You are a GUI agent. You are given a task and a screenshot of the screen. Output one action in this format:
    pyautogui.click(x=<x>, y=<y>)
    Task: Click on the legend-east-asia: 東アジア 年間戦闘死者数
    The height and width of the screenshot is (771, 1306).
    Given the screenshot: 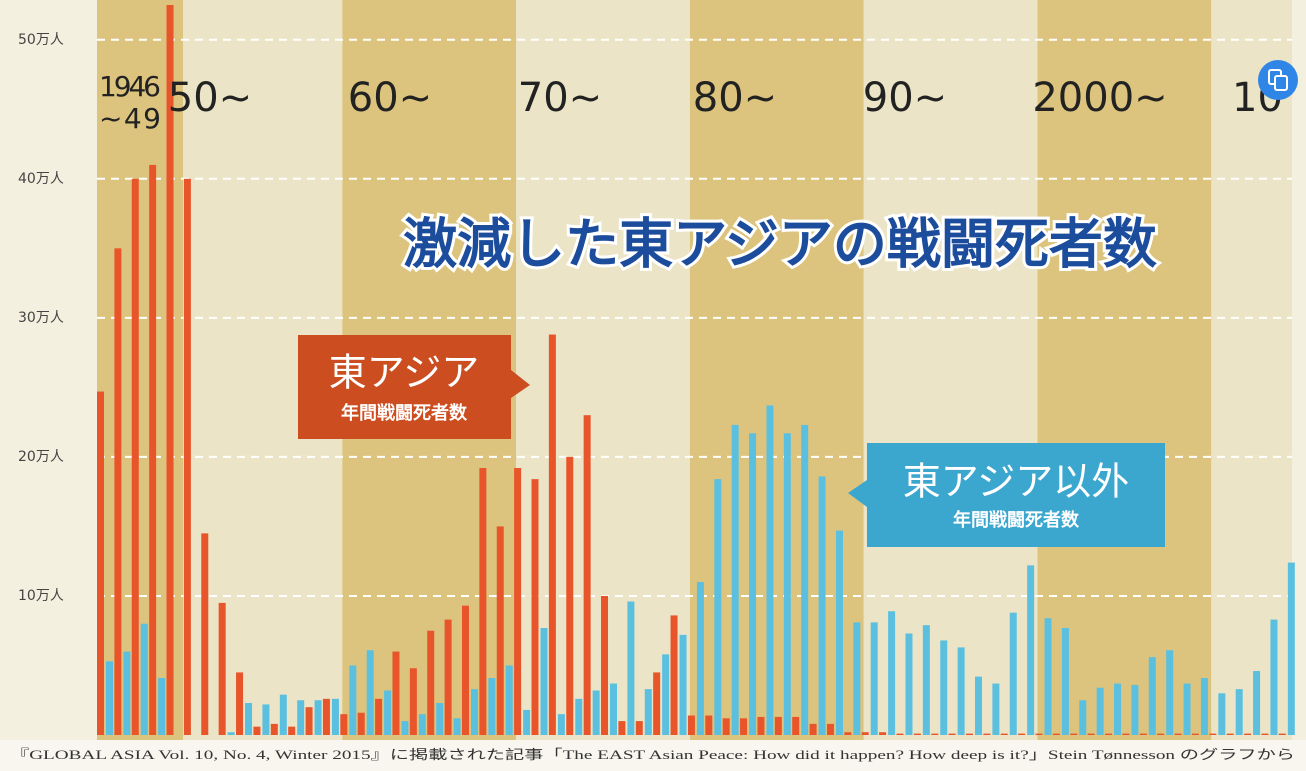 What is the action you would take?
    pyautogui.click(x=414, y=387)
    